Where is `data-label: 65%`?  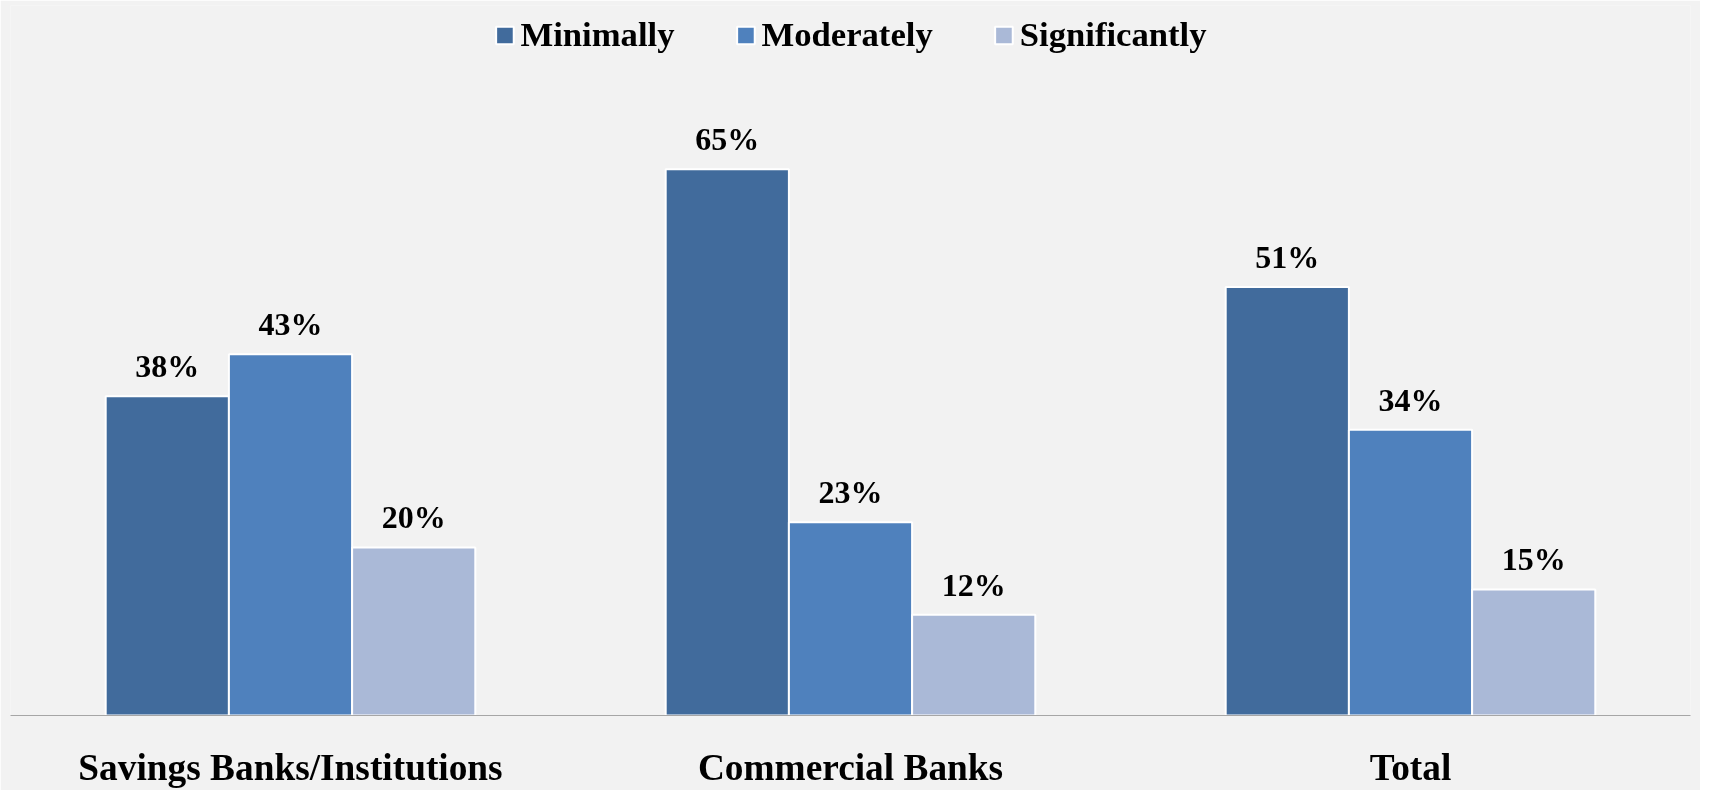
data-label: 65% is located at coordinates (727, 139).